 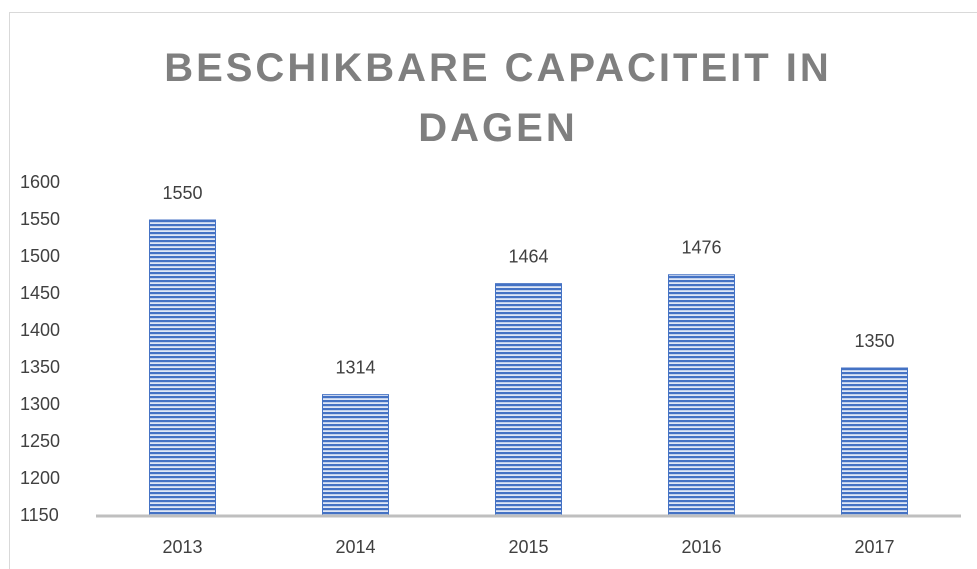 What do you see at coordinates (40, 256) in the screenshot?
I see `y-tick-label: 1500` at bounding box center [40, 256].